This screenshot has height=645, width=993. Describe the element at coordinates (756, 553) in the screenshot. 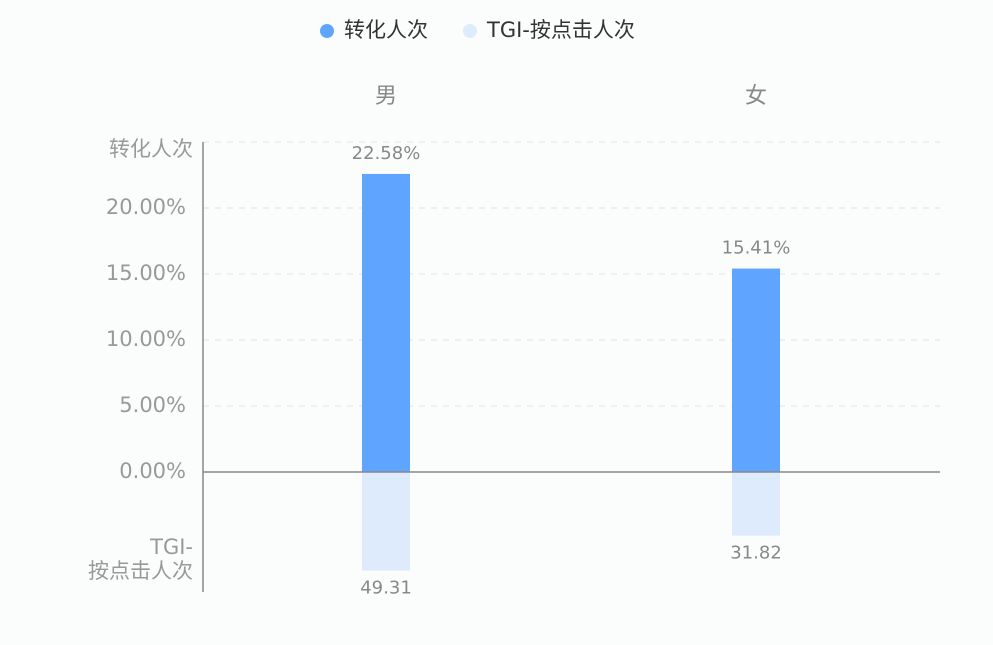

I see `value-label: 31.82` at that location.